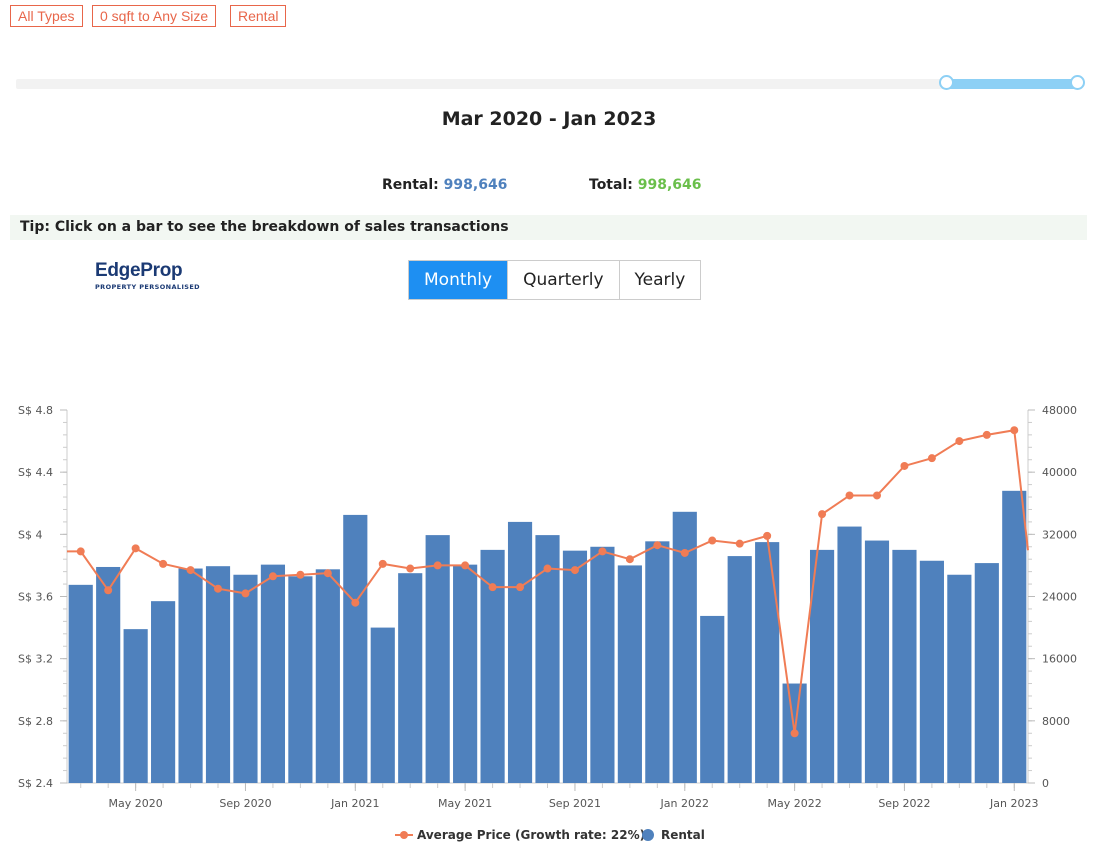 This screenshot has width=1098, height=863. What do you see at coordinates (1059, 472) in the screenshot?
I see `right-axis-tick-label: 40000` at bounding box center [1059, 472].